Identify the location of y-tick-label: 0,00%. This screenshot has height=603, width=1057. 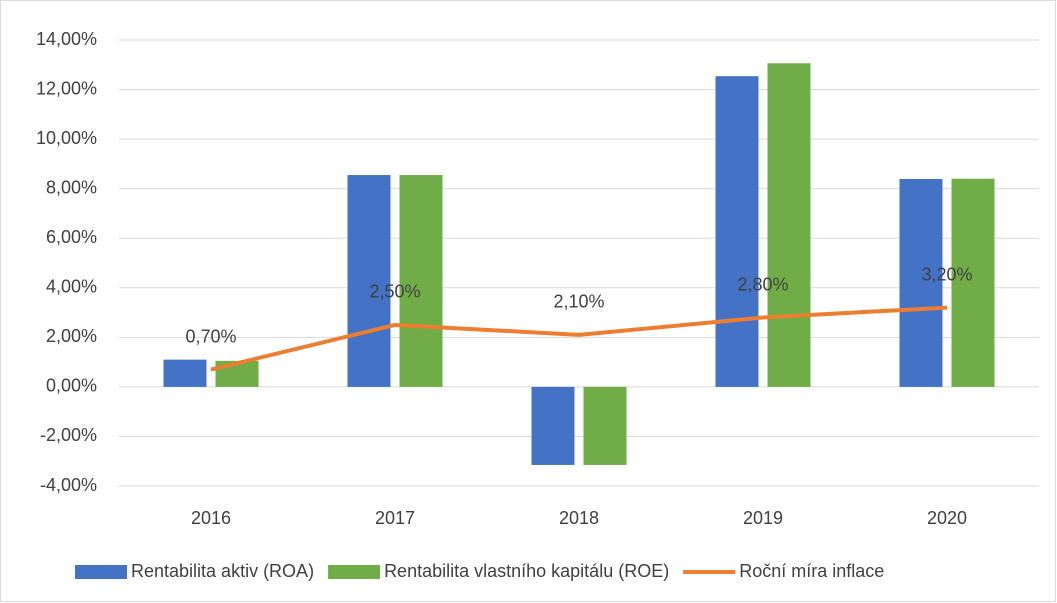
(71, 386).